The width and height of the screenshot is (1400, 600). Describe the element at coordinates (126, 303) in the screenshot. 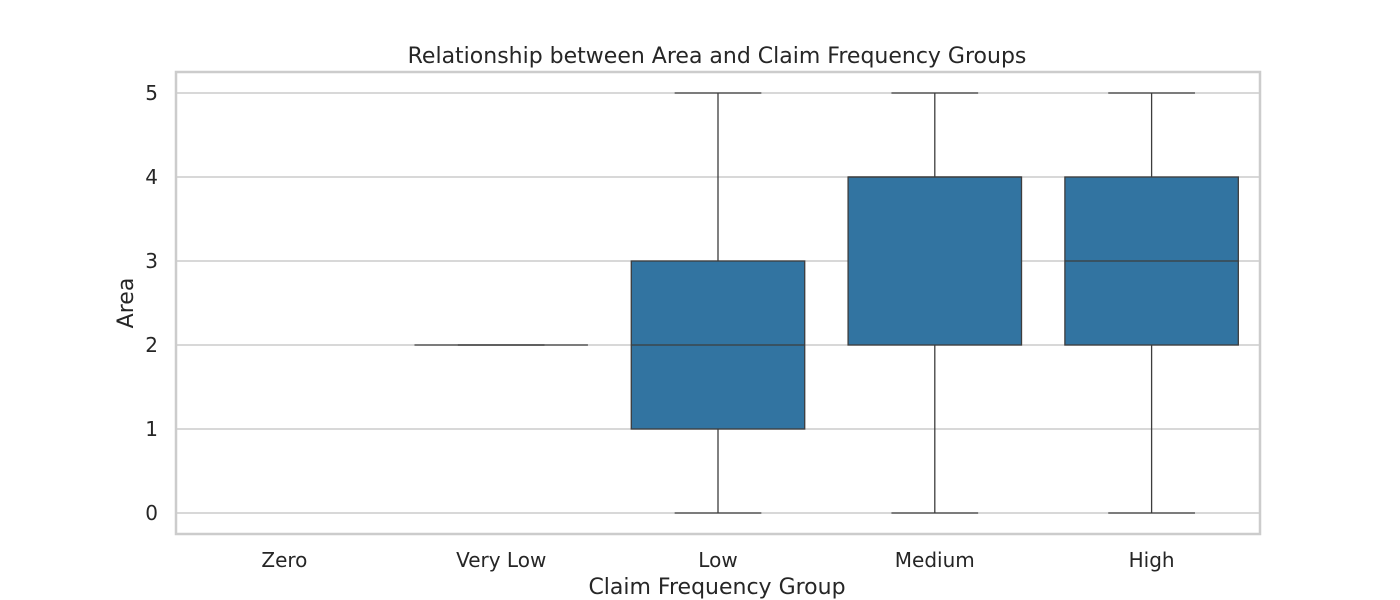

I see `y-axis-label: Area` at that location.